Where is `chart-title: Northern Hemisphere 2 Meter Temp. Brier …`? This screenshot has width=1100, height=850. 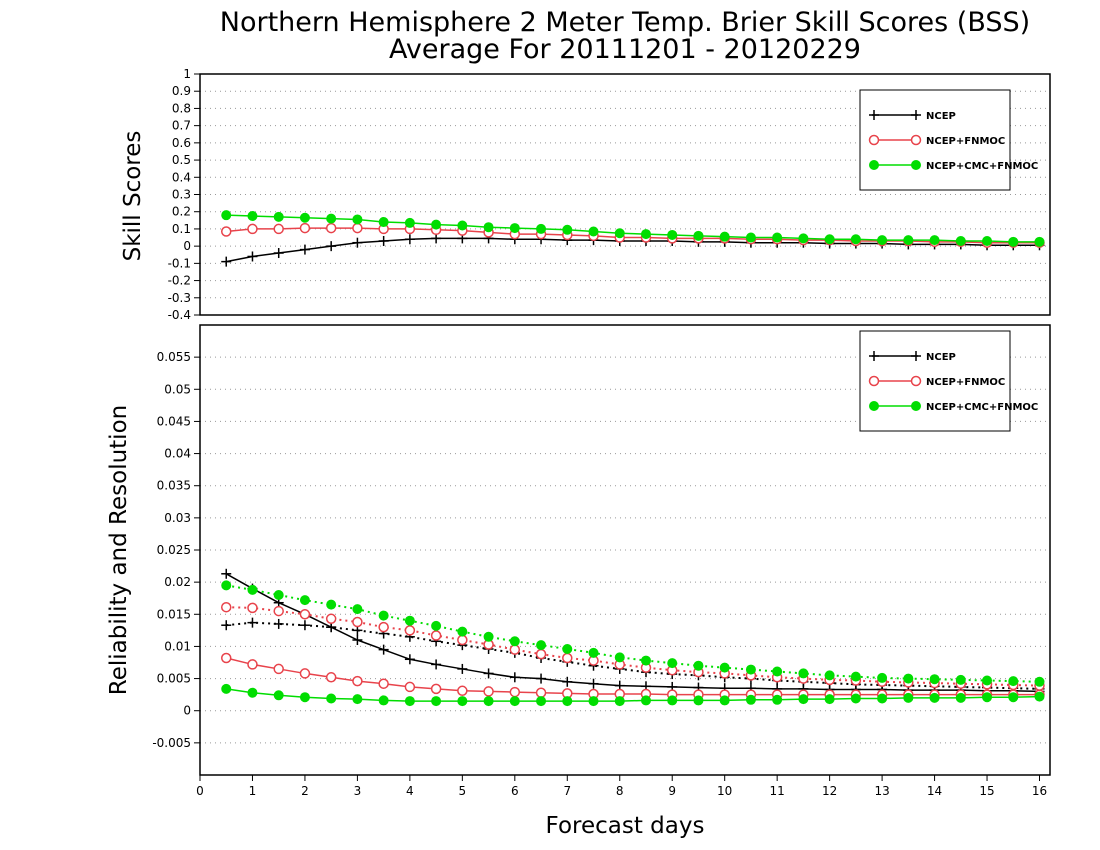
chart-title: Northern Hemisphere 2 Meter Temp. Brier … is located at coordinates (625, 22).